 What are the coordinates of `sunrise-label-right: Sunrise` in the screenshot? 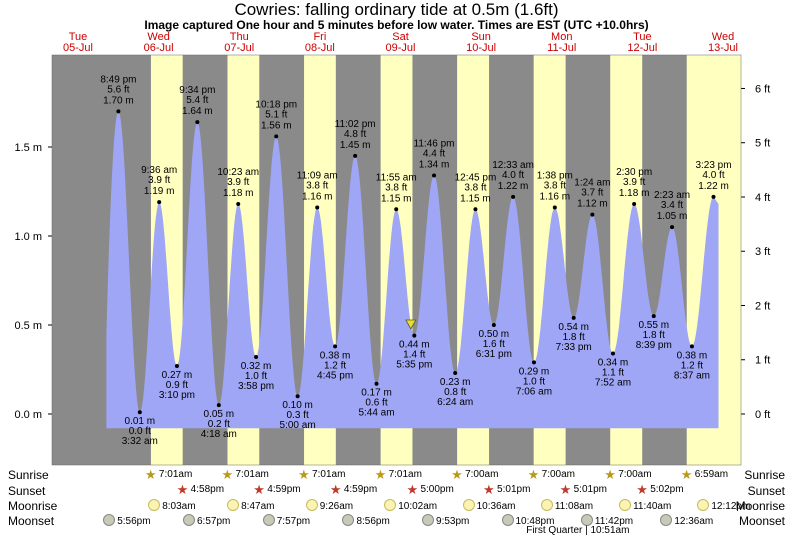 It's located at (764, 475).